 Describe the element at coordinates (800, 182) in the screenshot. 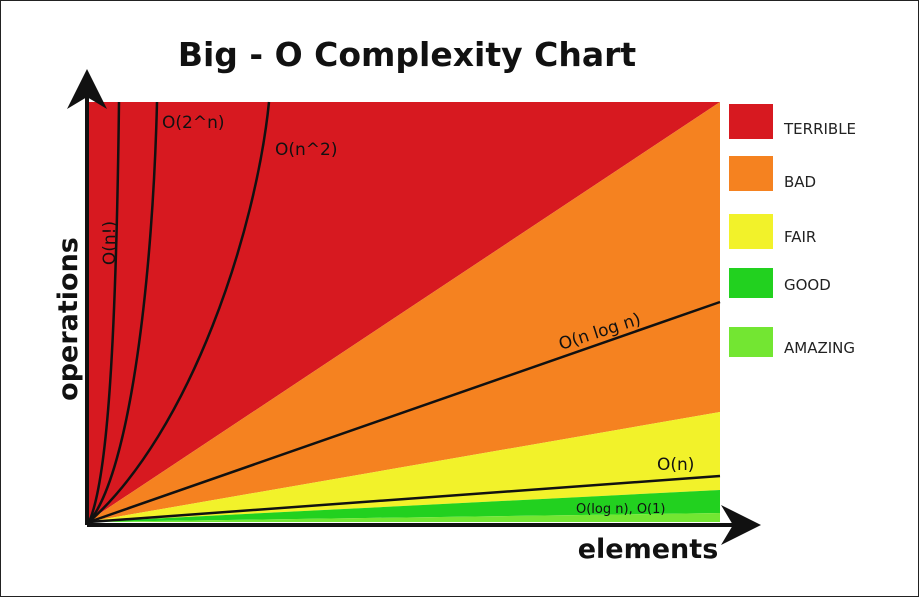

I see `legend-label-bad: BAD` at that location.